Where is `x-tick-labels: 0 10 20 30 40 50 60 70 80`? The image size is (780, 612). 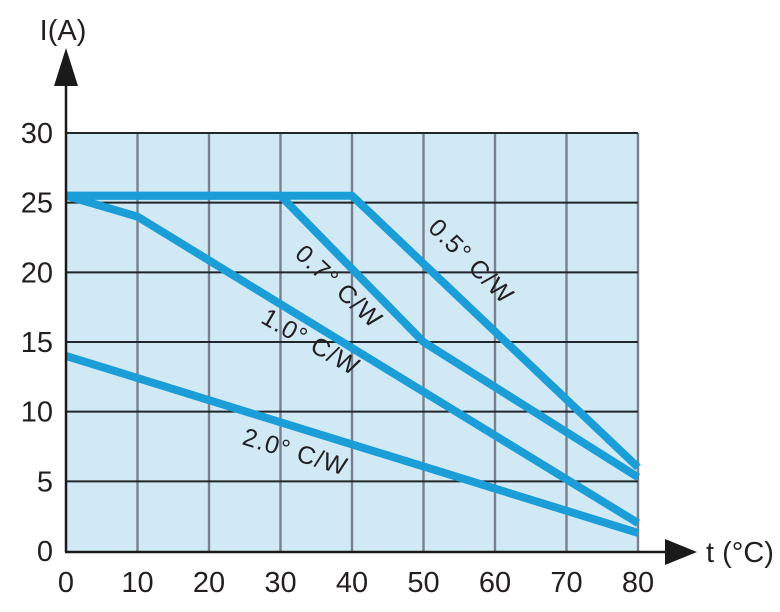
x-tick-labels: 0 10 20 30 40 50 60 70 80 is located at coordinates (356, 583).